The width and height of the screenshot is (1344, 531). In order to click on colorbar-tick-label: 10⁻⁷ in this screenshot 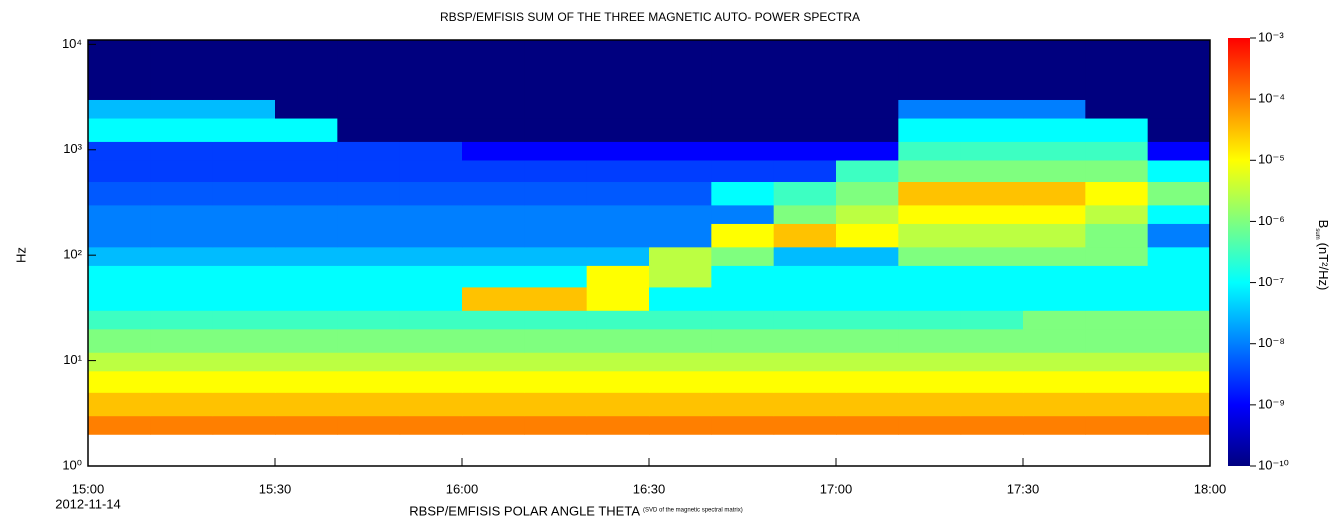, I will do `click(1271, 281)`.